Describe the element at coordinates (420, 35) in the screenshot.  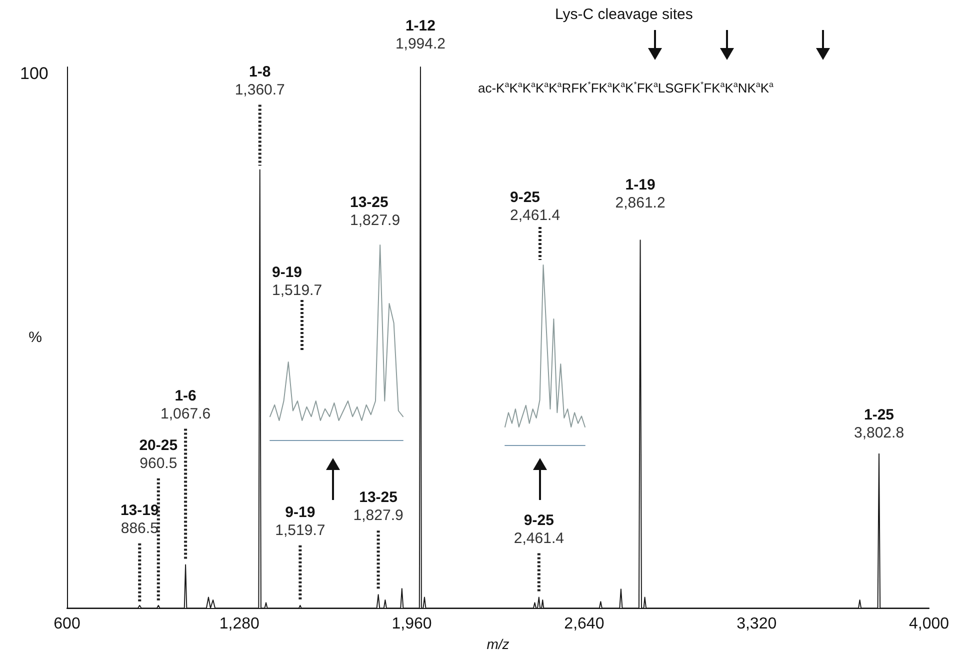
I see `annotation: 1-12 1,994.2` at that location.